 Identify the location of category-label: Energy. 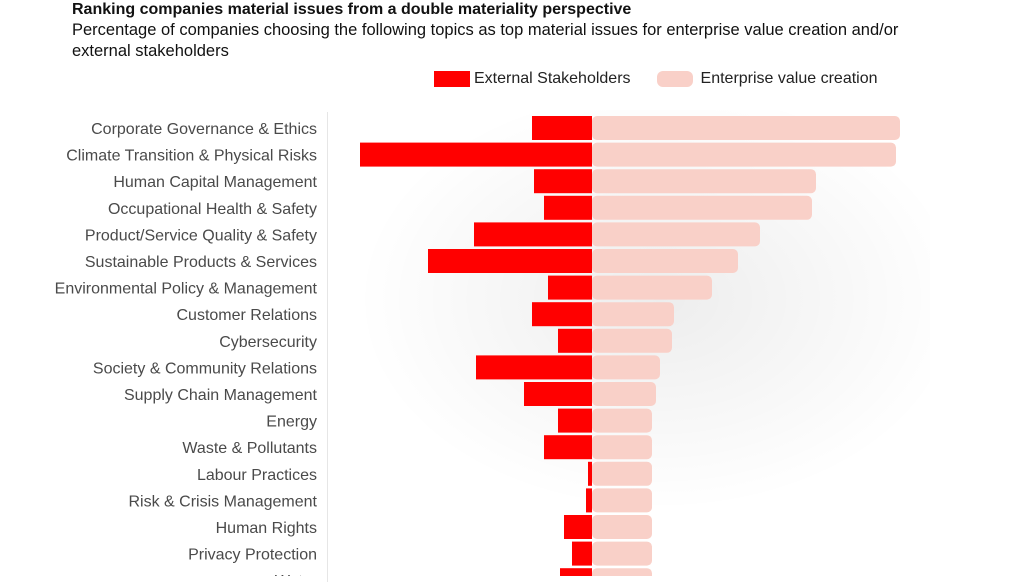
(291, 422).